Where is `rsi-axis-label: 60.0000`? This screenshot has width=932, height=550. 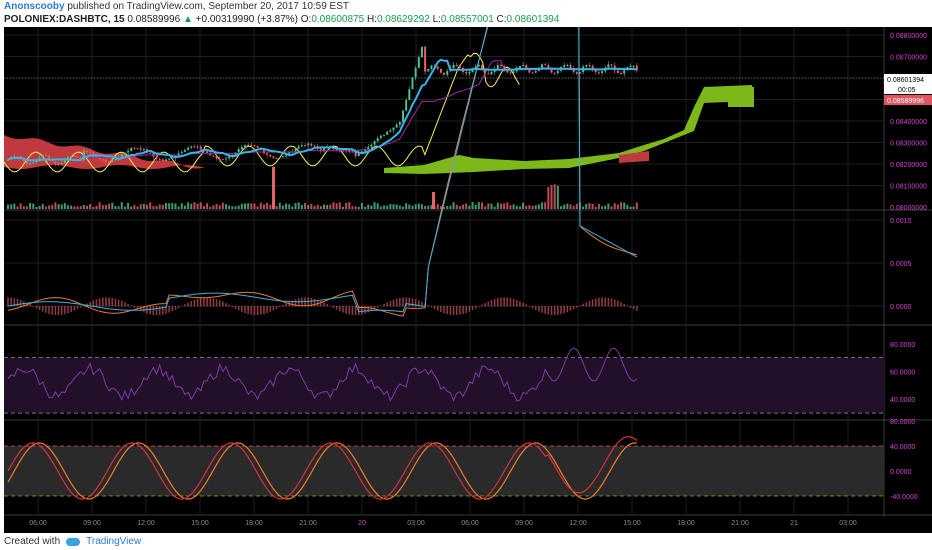 rsi-axis-label: 60.0000 is located at coordinates (902, 373).